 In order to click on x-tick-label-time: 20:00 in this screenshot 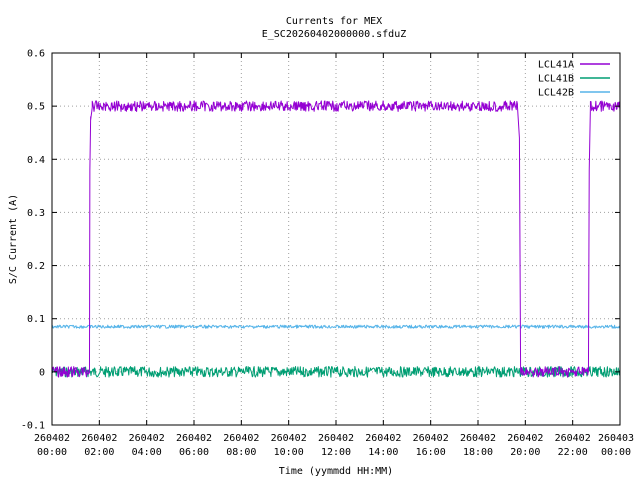, I will do `click(525, 452)`.